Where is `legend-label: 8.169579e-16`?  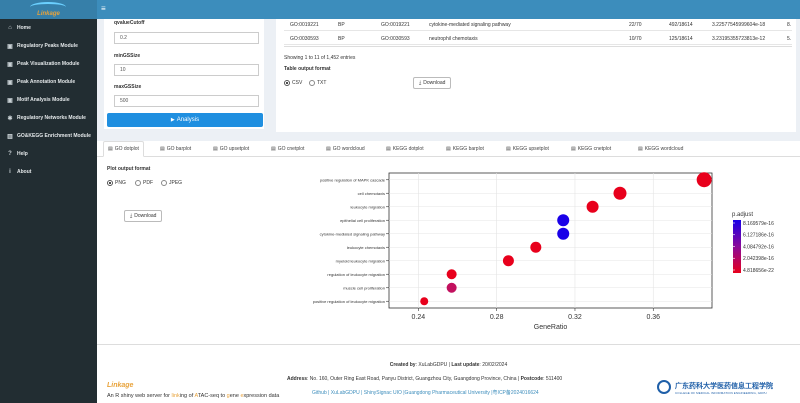 legend-label: 8.169579e-16 is located at coordinates (758, 224).